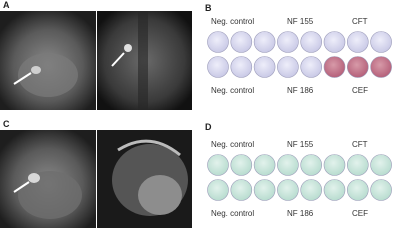 This screenshot has width=400, height=240. I want to click on panel-label: A, so click(6, 5).